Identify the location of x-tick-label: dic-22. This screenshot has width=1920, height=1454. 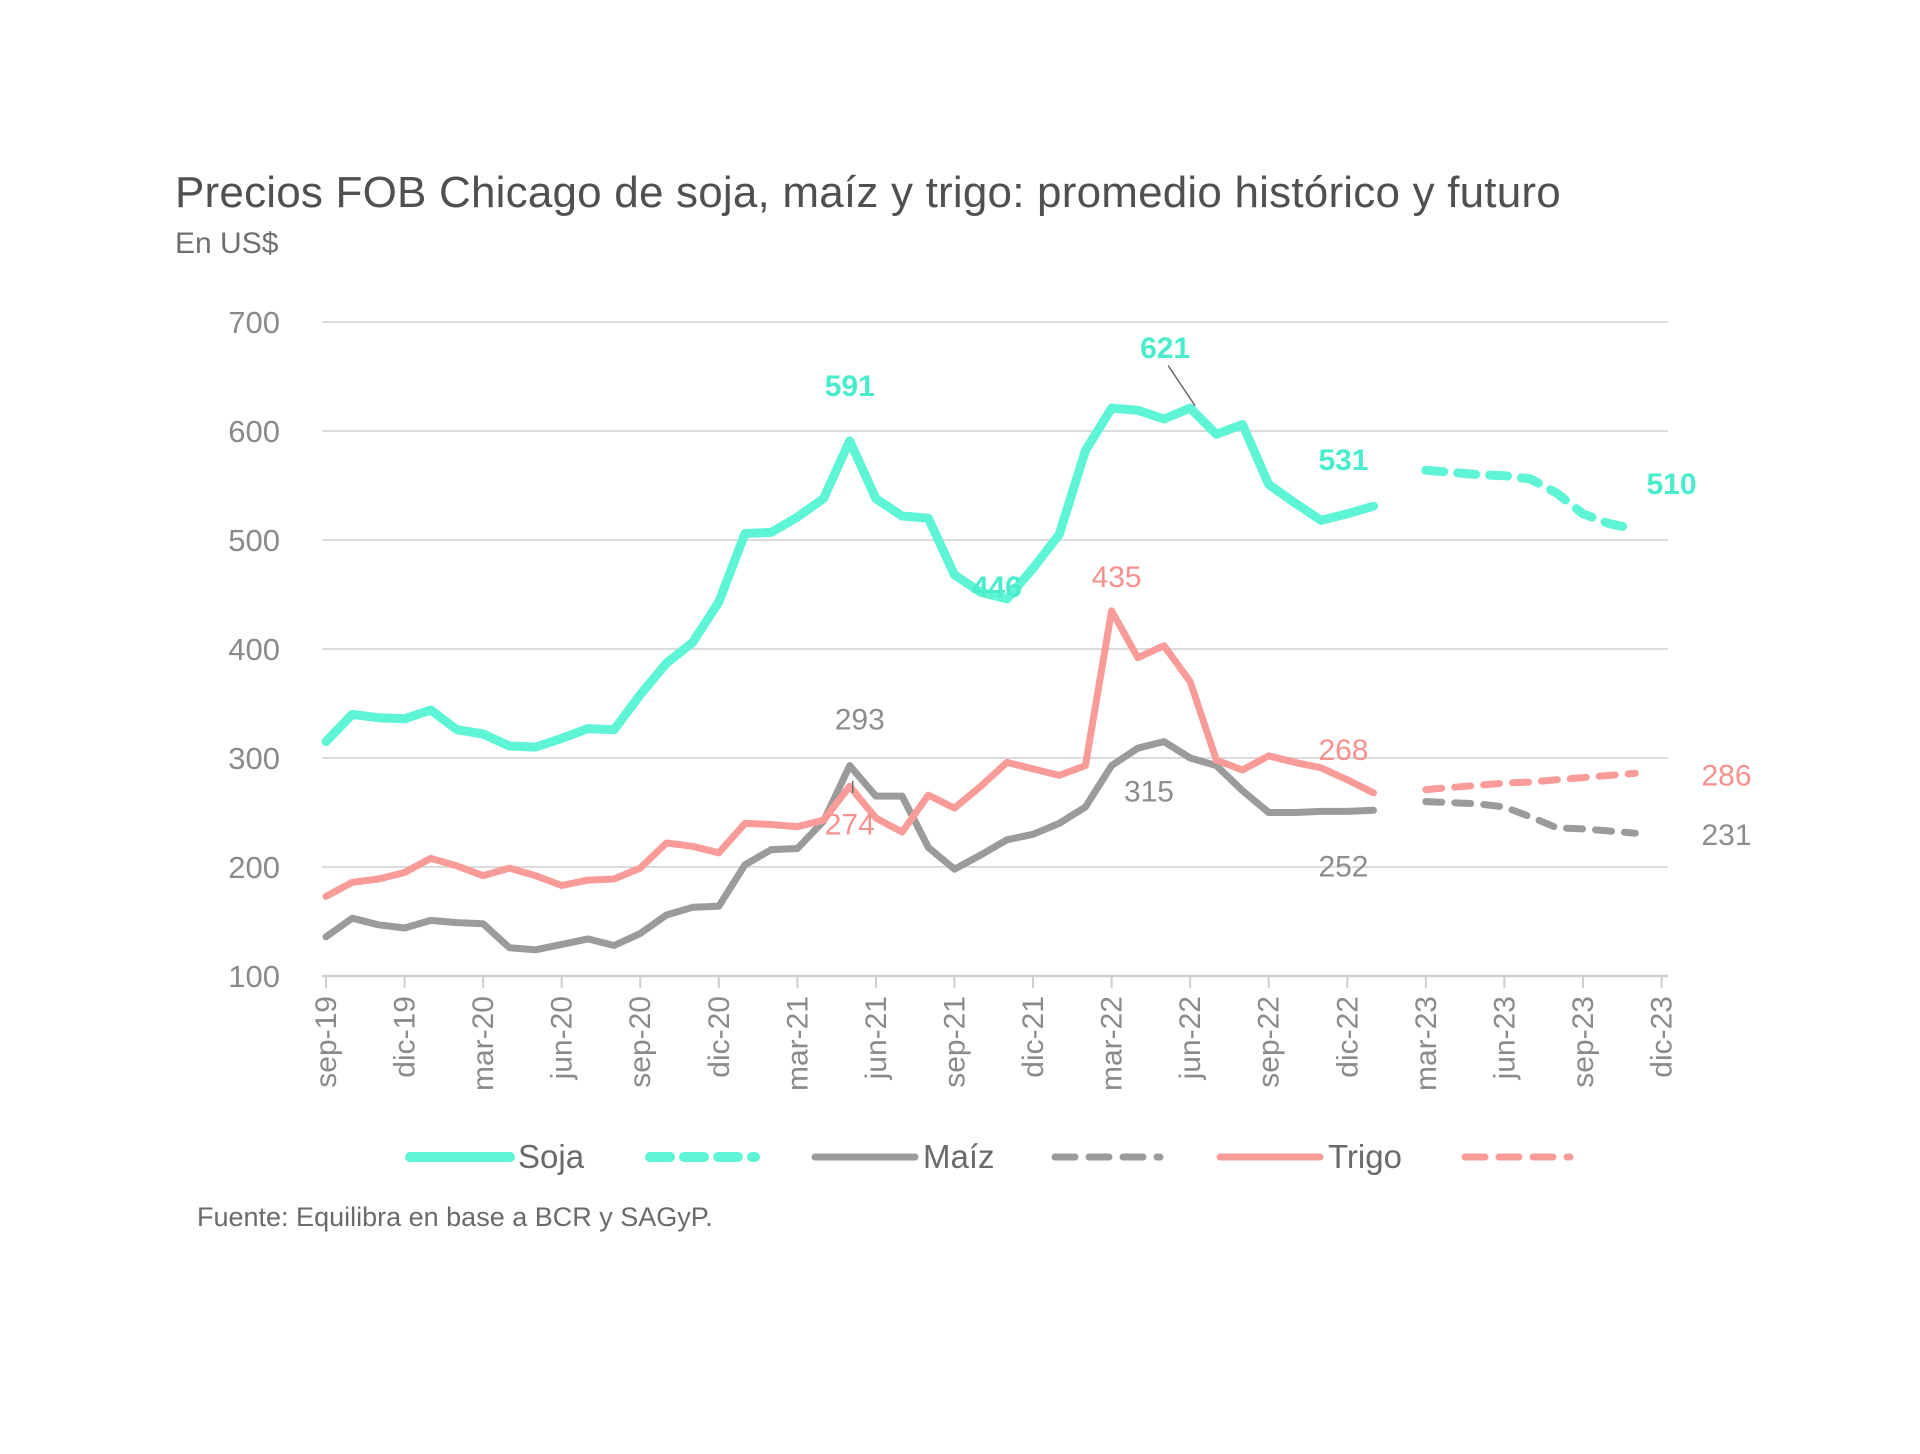
(1347, 1037).